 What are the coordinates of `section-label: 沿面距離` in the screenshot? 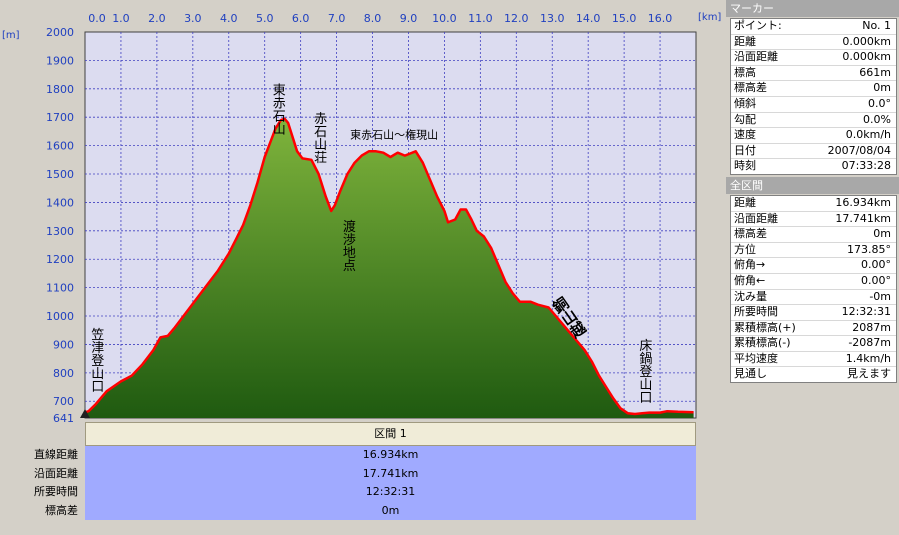 It's located at (756, 218).